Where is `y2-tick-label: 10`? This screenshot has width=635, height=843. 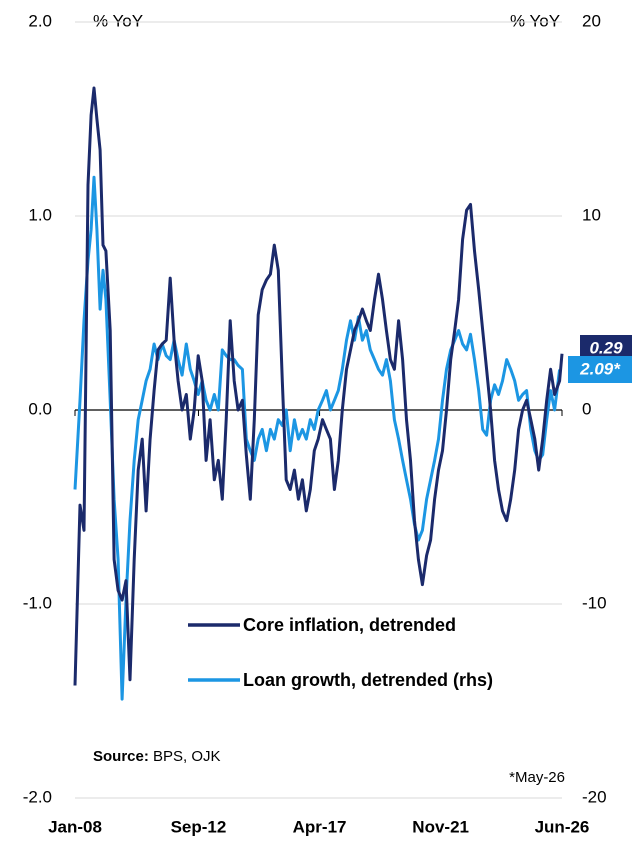 y2-tick-label: 10 is located at coordinates (591, 214).